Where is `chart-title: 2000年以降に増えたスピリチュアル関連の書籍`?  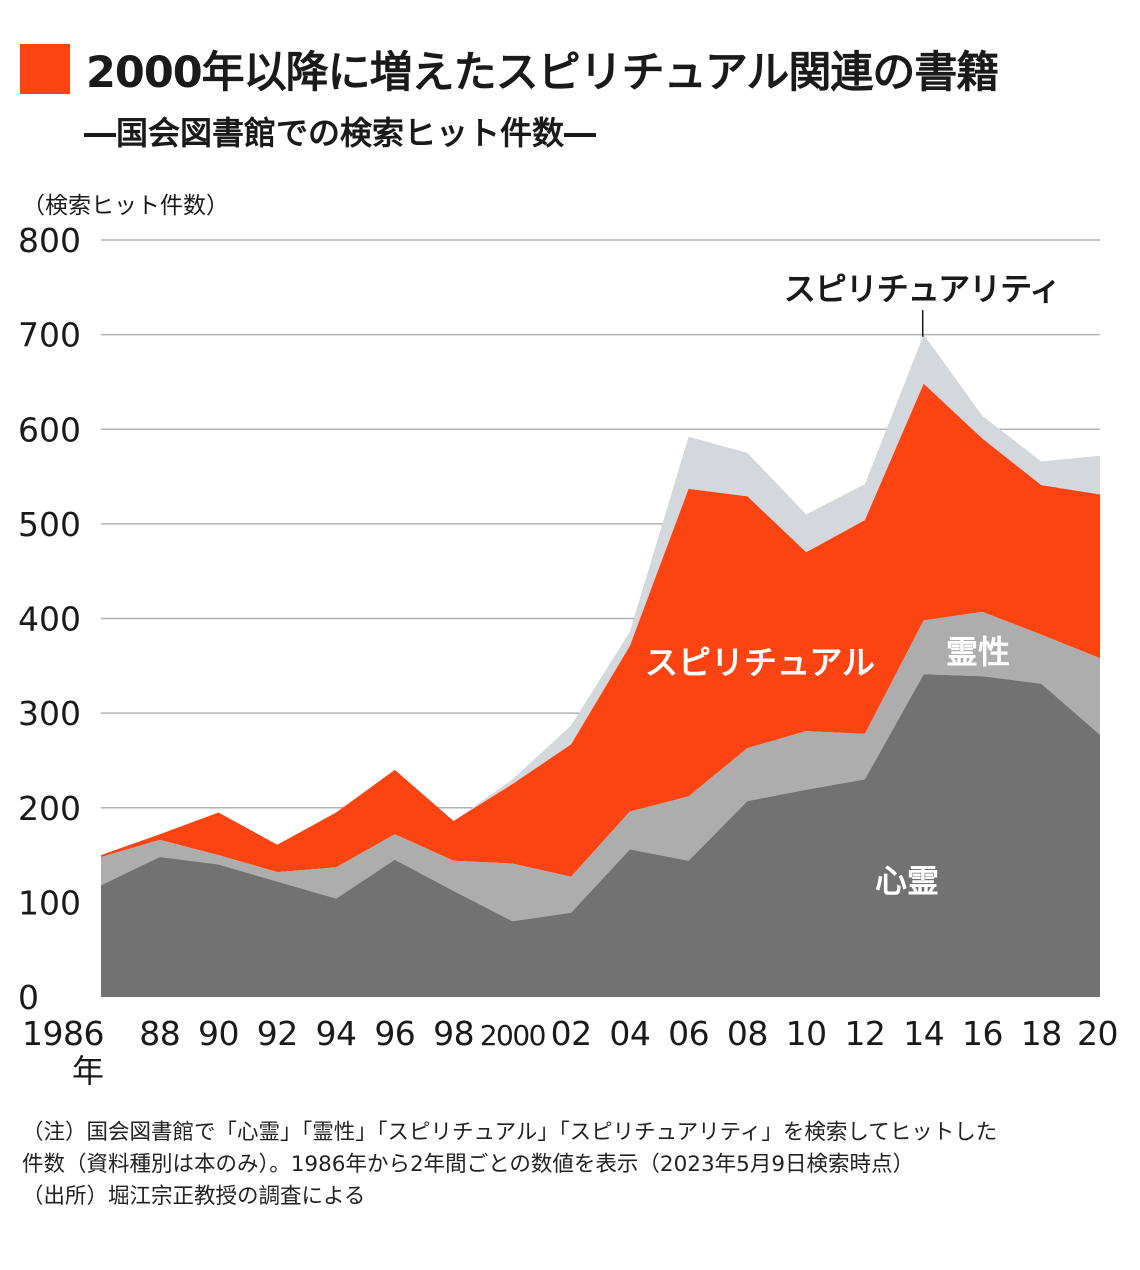
chart-title: 2000年以降に増えたスピリチュアル関連の書籍 is located at coordinates (542, 73).